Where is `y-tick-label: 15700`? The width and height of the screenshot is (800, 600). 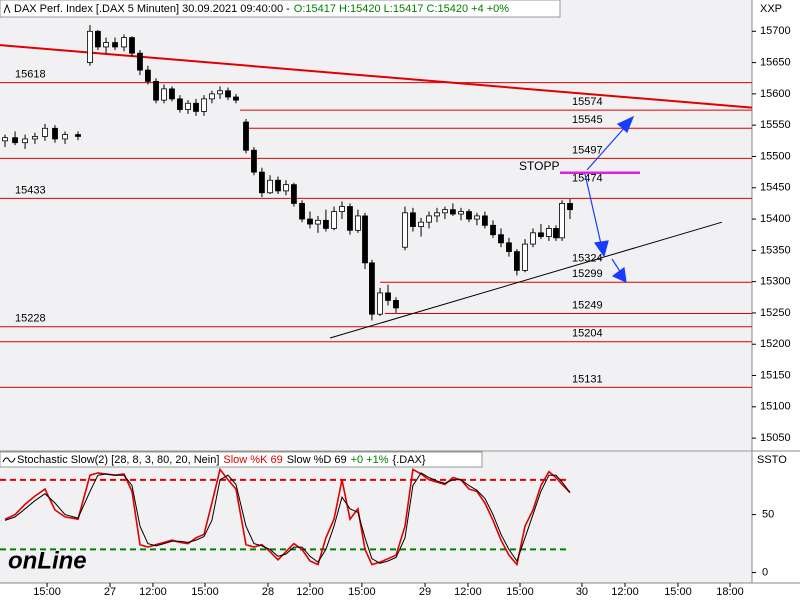
y-tick-label: 15700 is located at coordinates (775, 31).